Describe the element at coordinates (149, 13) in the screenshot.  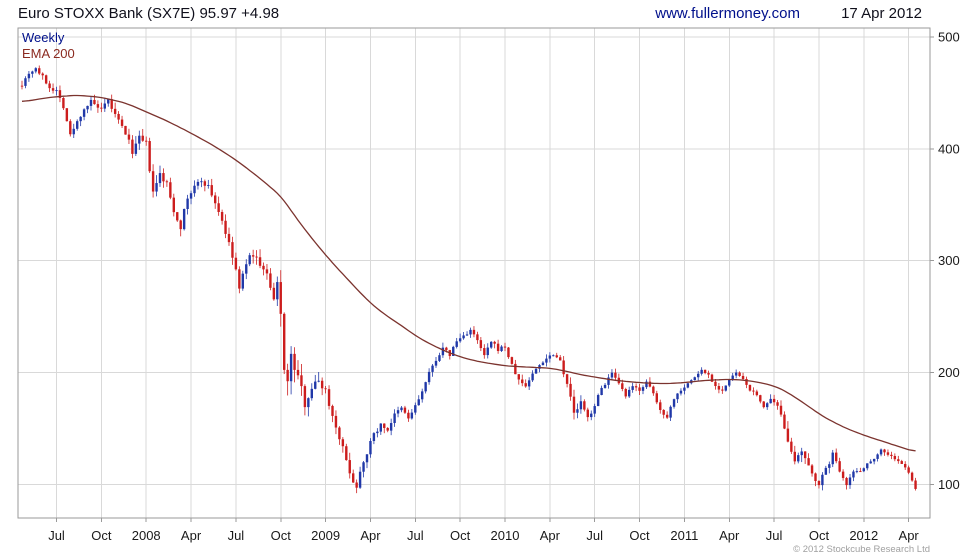
I see `chart-title: Euro STOXX Bank (SX7E) 95.97 +4.98` at that location.